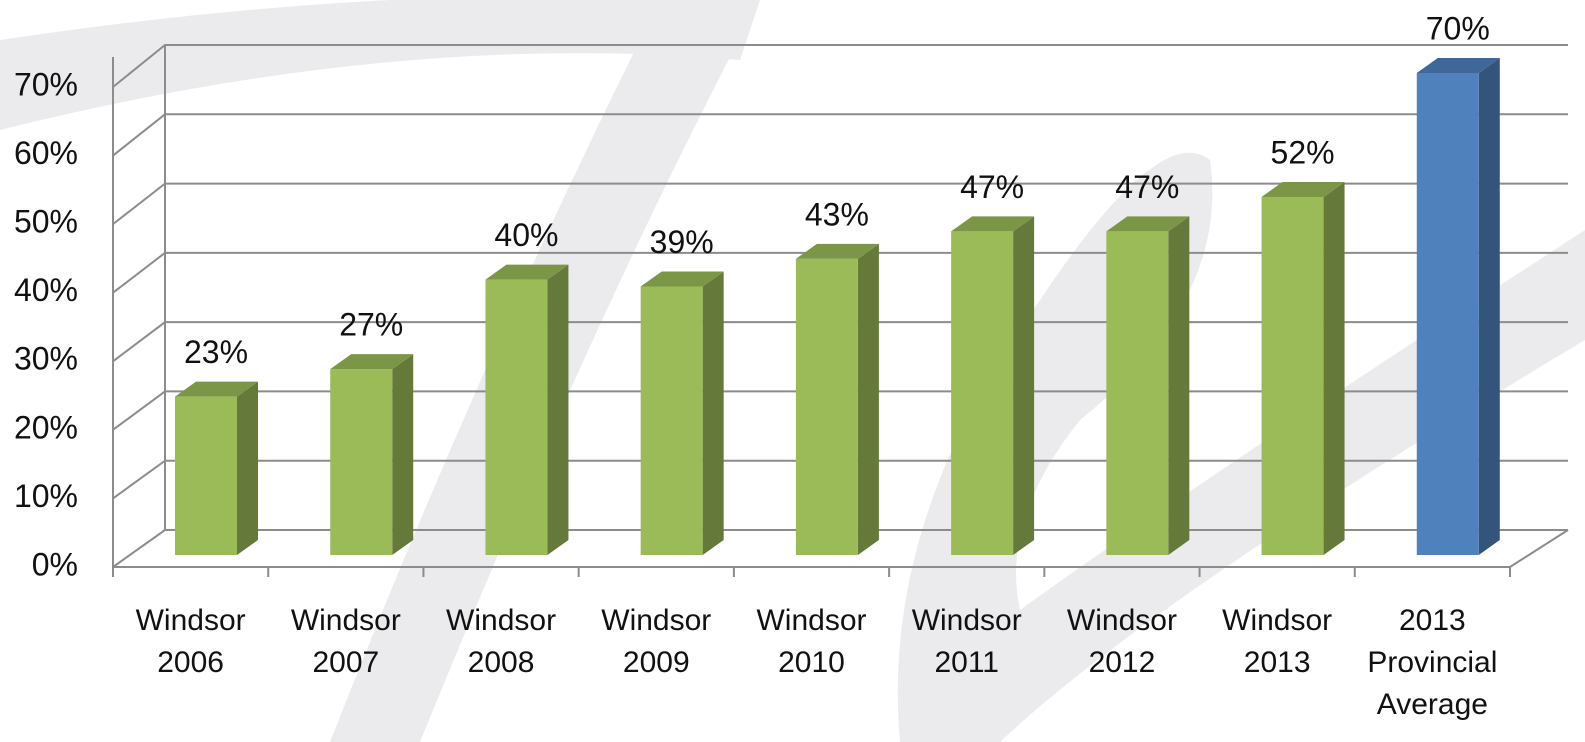  Describe the element at coordinates (840, 135) in the screenshot. I see `grid-line` at that location.